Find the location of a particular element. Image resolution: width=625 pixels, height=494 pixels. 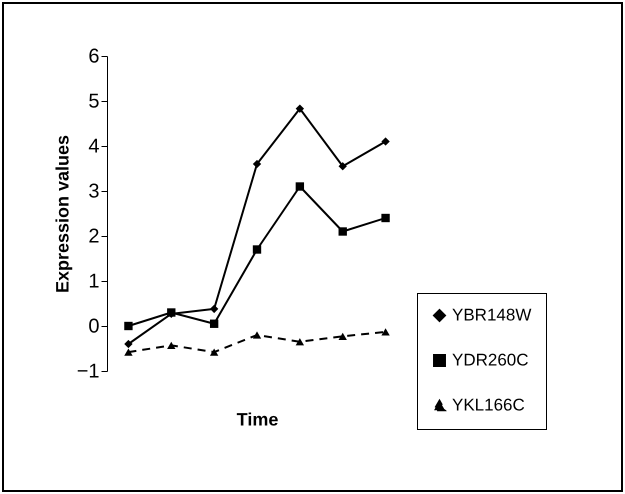

x-axis-title: Time is located at coordinates (257, 420).